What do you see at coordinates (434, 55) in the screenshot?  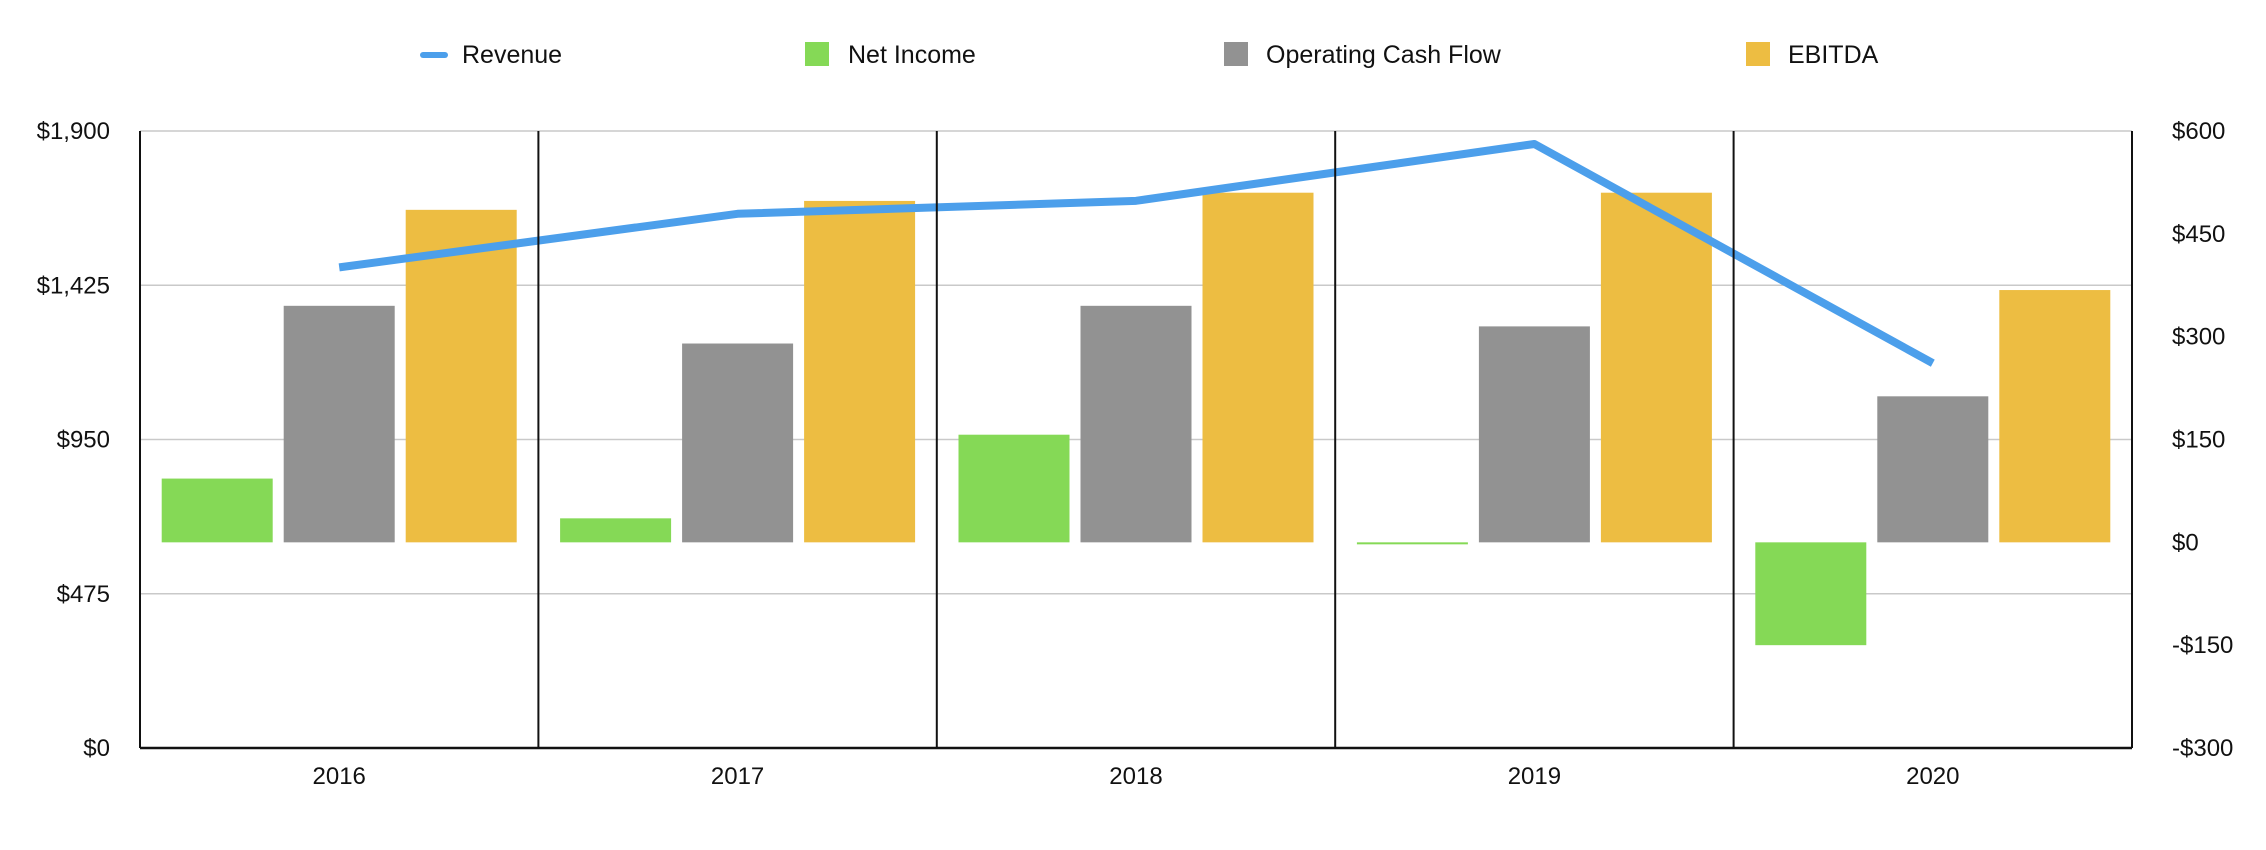 I see `legend-swatch-revenue` at bounding box center [434, 55].